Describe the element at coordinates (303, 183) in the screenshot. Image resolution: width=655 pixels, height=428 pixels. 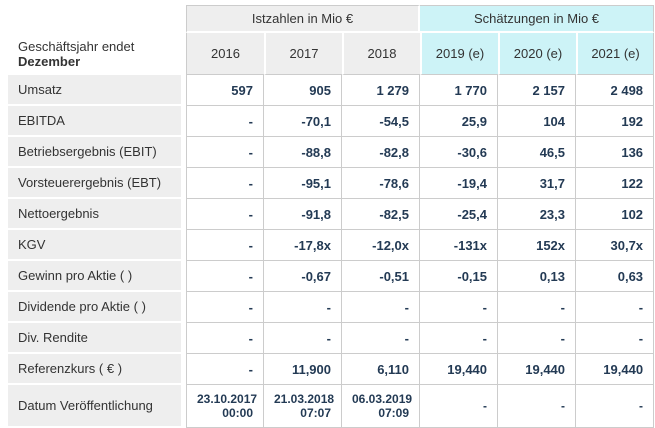
I see `value-cell: -95,1` at that location.